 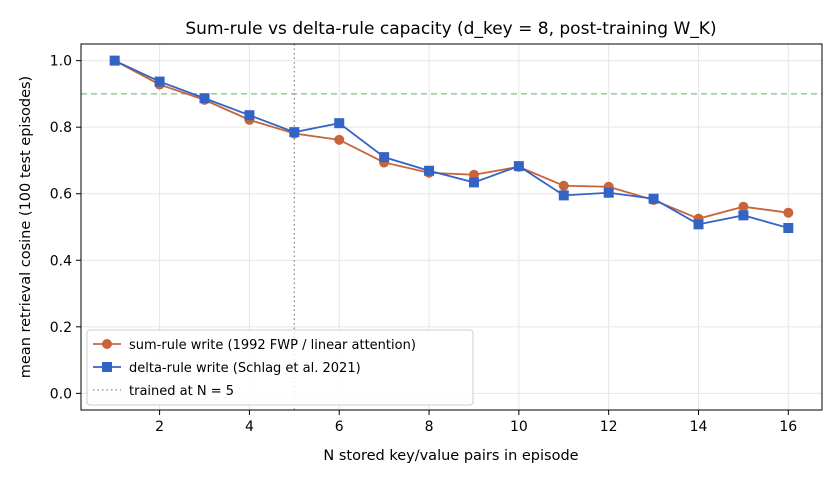 What do you see at coordinates (699, 427) in the screenshot?
I see `x-tick-label: 14` at bounding box center [699, 427].